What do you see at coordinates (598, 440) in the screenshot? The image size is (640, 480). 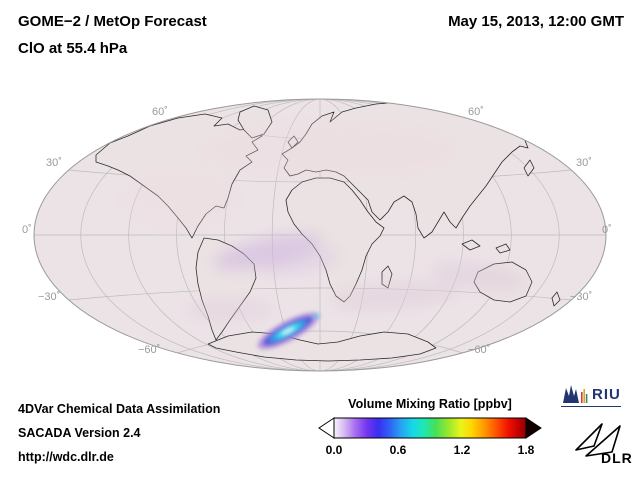 I see `dlr-emblem-icon` at bounding box center [598, 440].